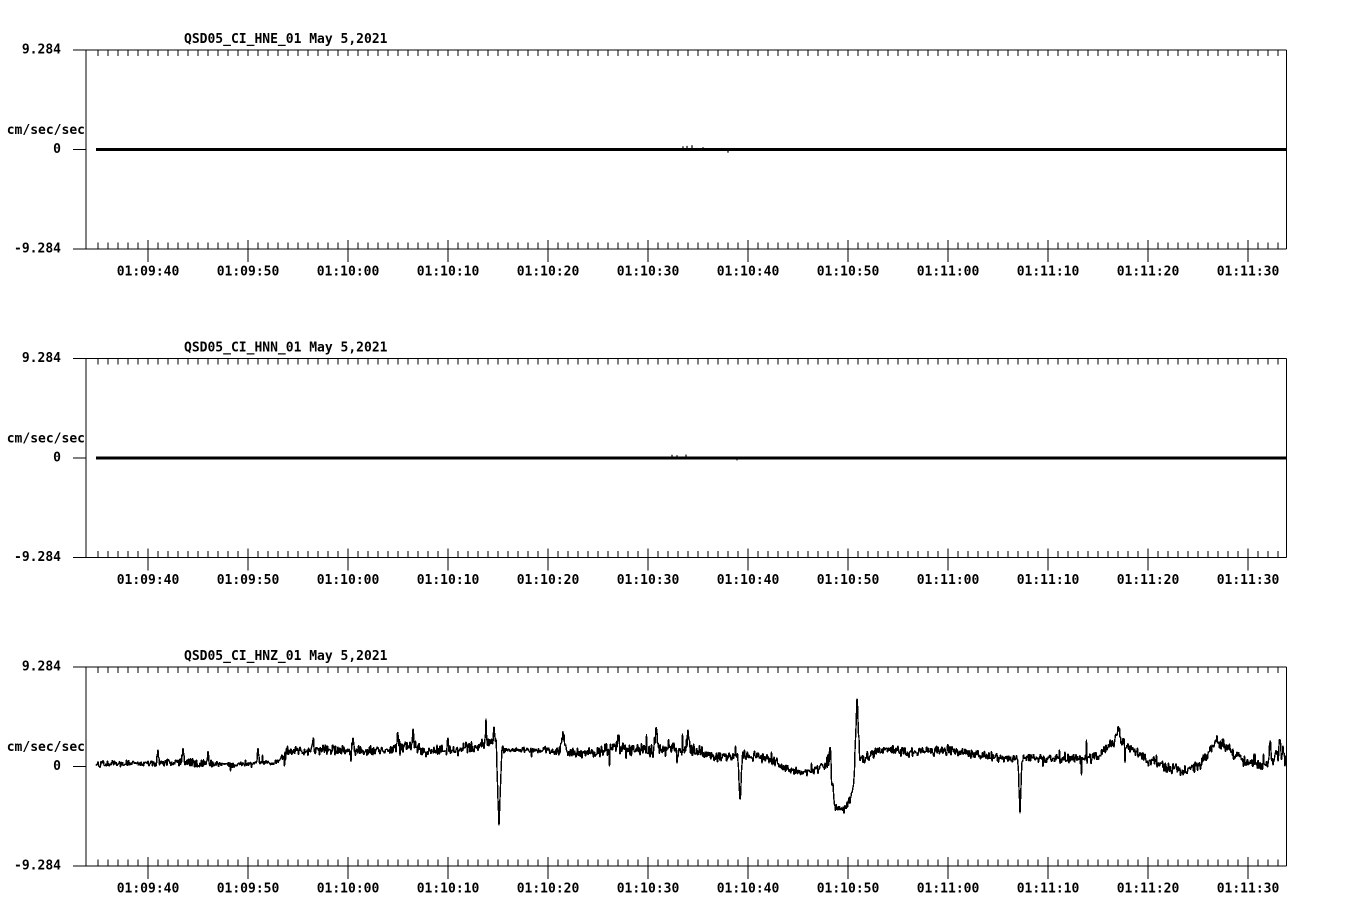 This screenshot has width=1358, height=924. Describe the element at coordinates (286, 656) in the screenshot. I see `panel-title: QSD05_CI_HNZ_01 May 5,2021` at that location.